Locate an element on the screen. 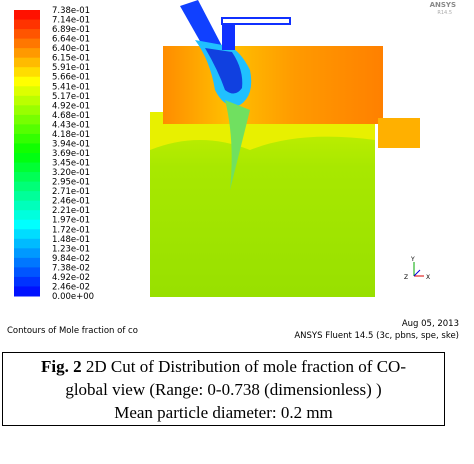  colorbar-label: 2.95e-01 is located at coordinates (71, 183).